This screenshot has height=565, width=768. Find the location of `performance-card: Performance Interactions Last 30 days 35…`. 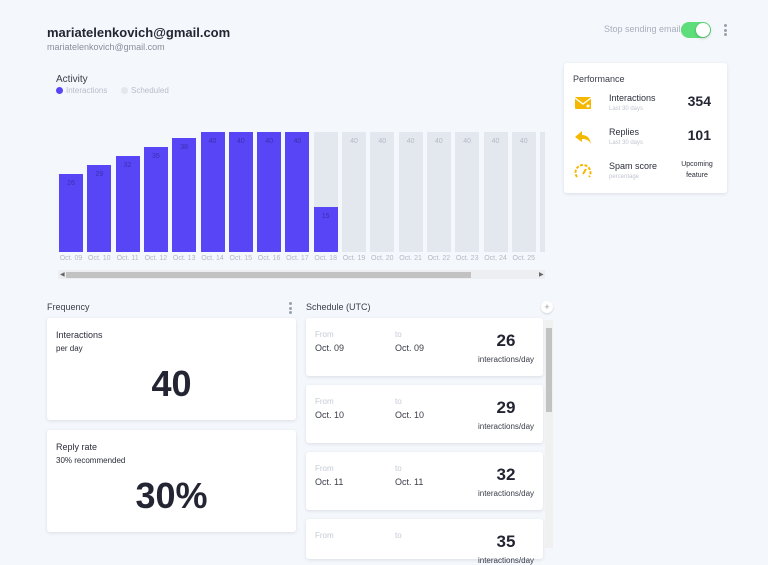

performance-card: Performance Interactions Last 30 days 35… is located at coordinates (645, 128).